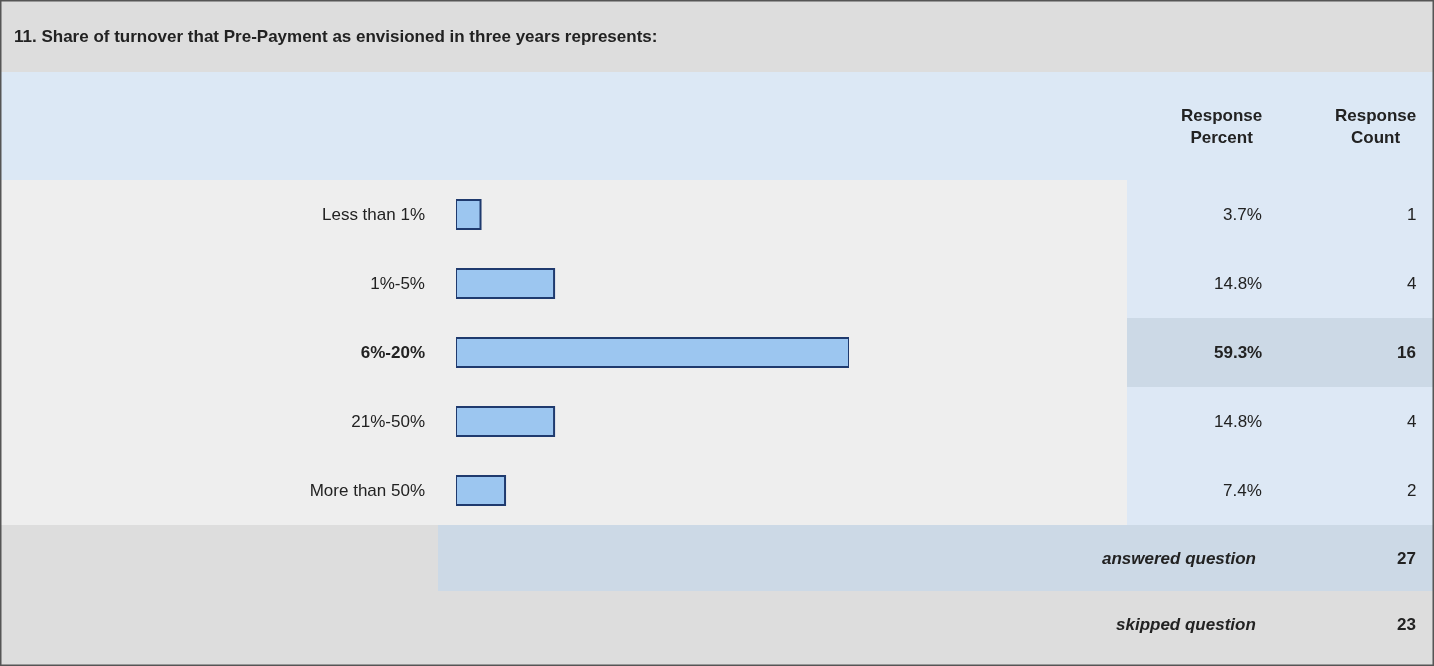 This screenshot has width=1434, height=666. What do you see at coordinates (397, 284) in the screenshot?
I see `y-tick-label: 1%-5%` at bounding box center [397, 284].